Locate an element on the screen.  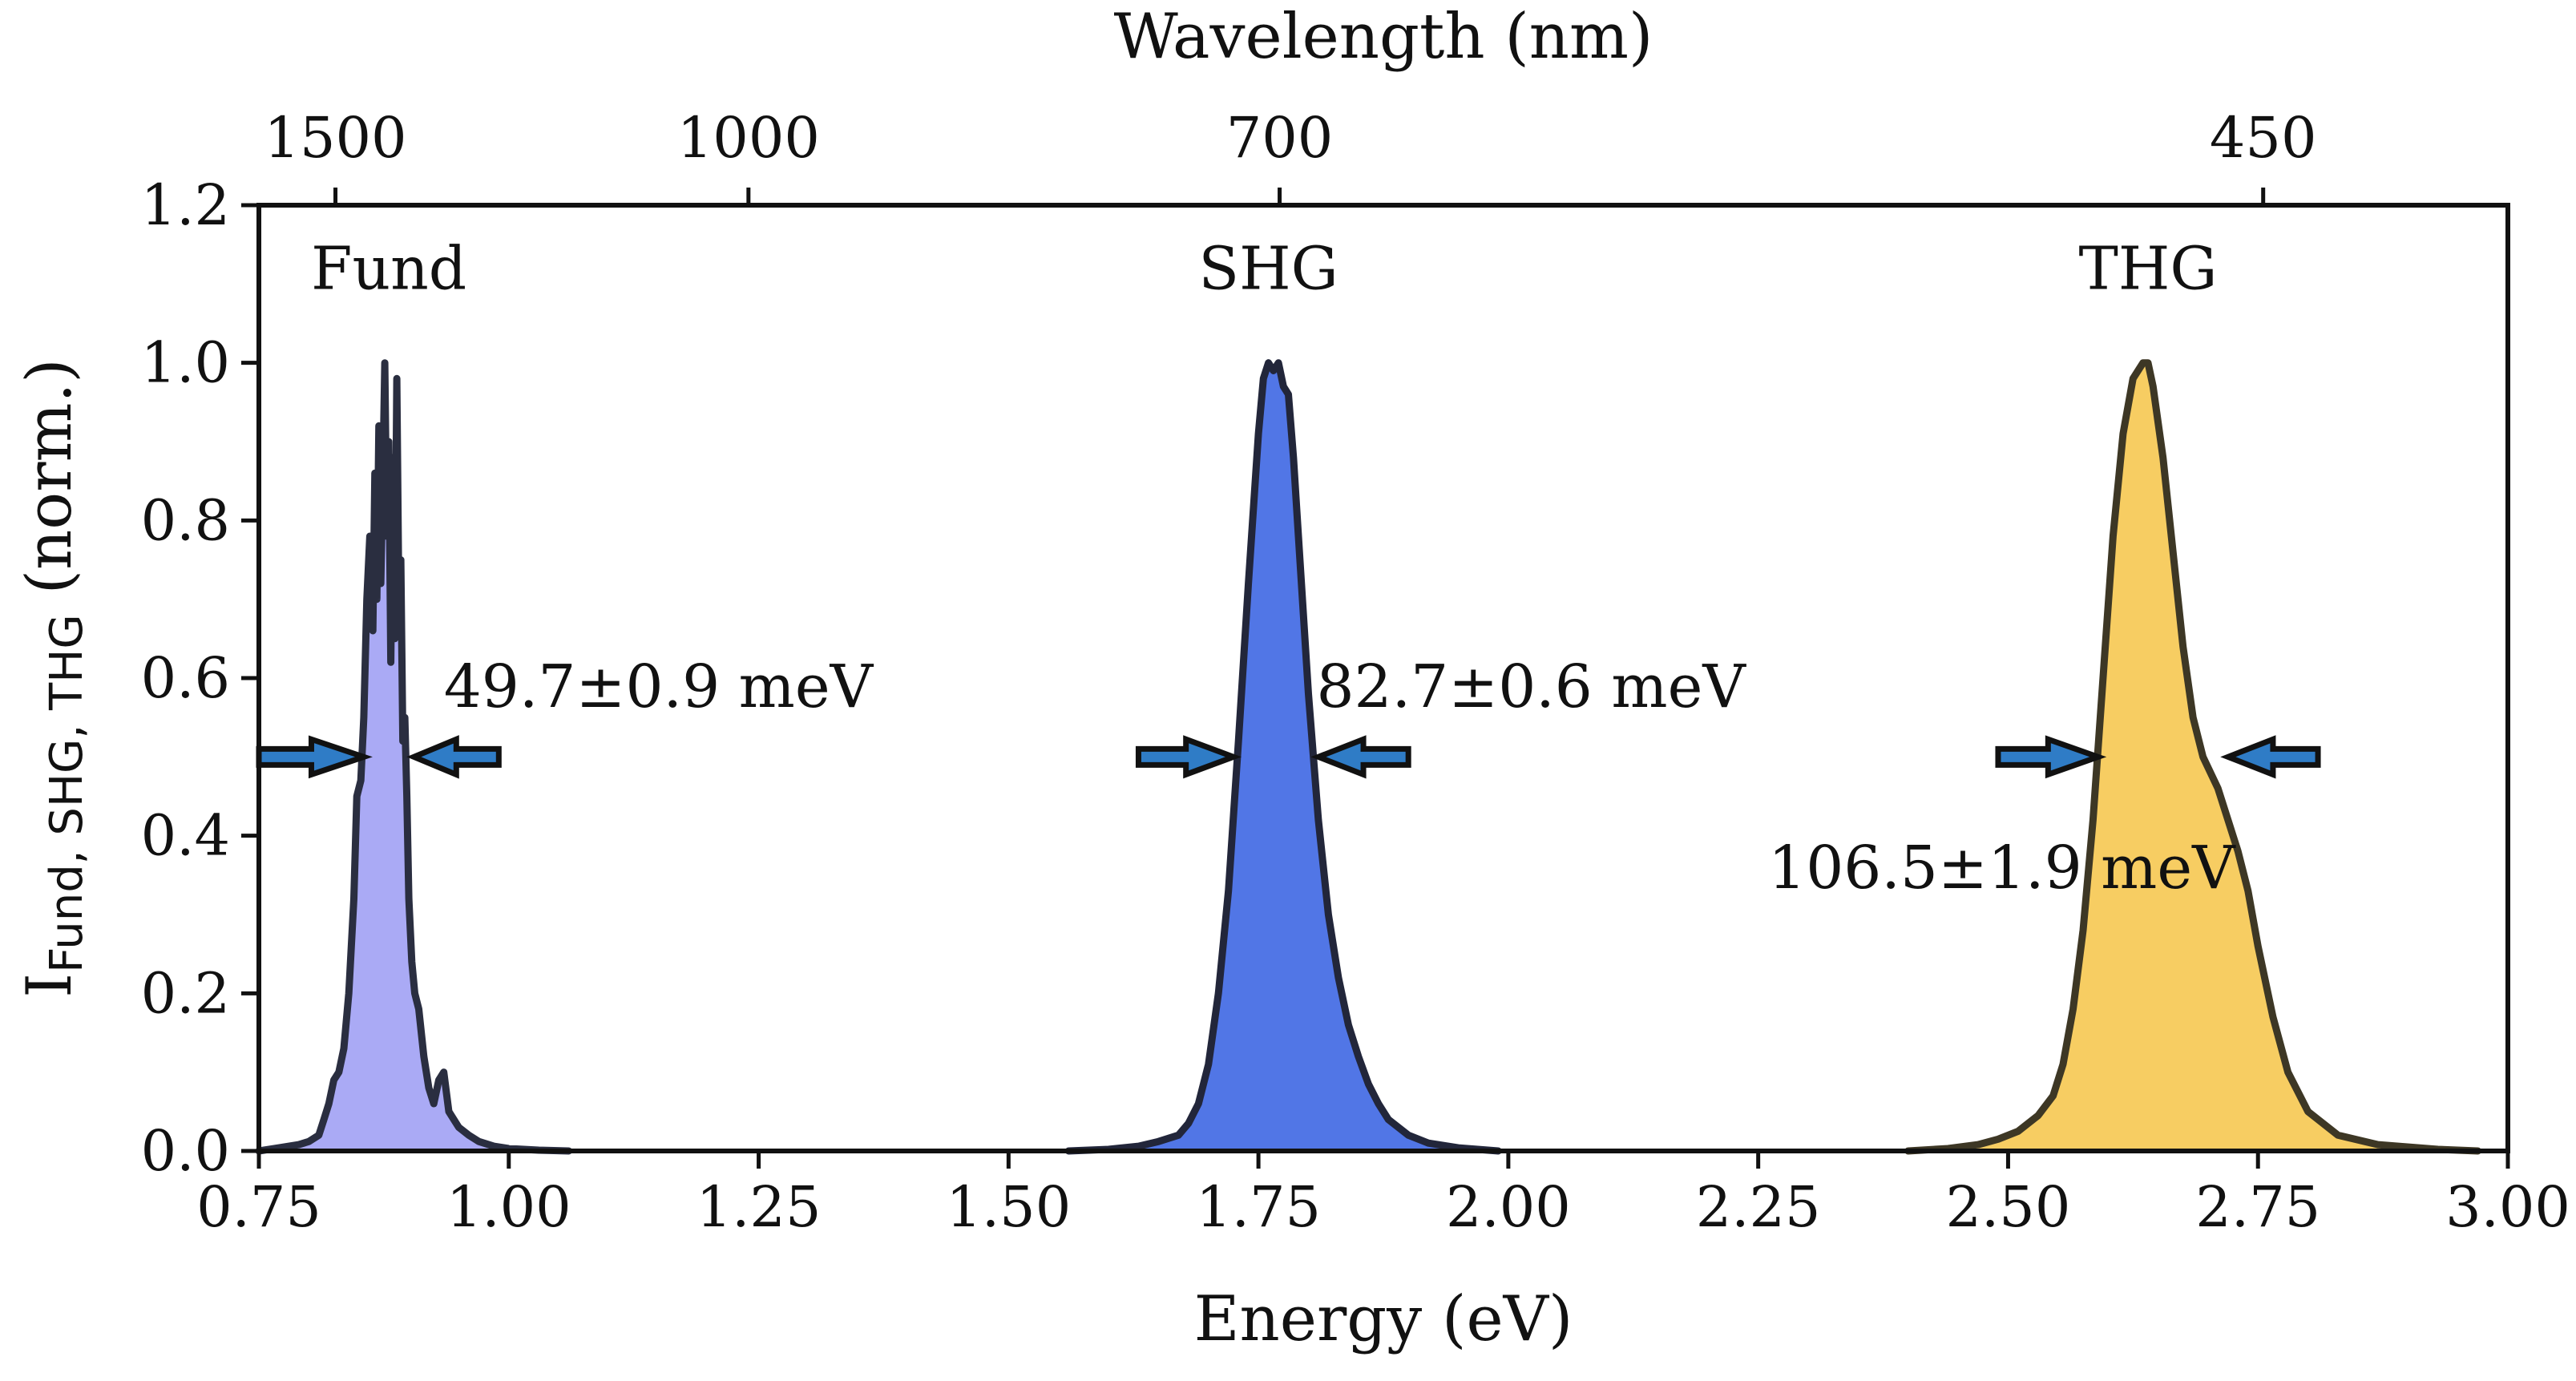
x2-tick-label: 450 is located at coordinates (2264, 138).